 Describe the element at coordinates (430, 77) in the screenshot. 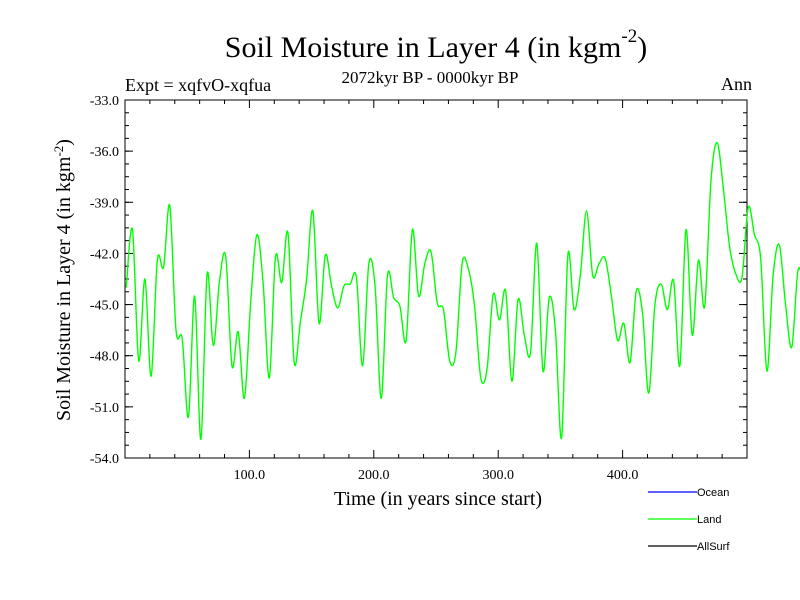

I see `chart-subtitle: 2072kyr BP - 0000kyr BP` at that location.